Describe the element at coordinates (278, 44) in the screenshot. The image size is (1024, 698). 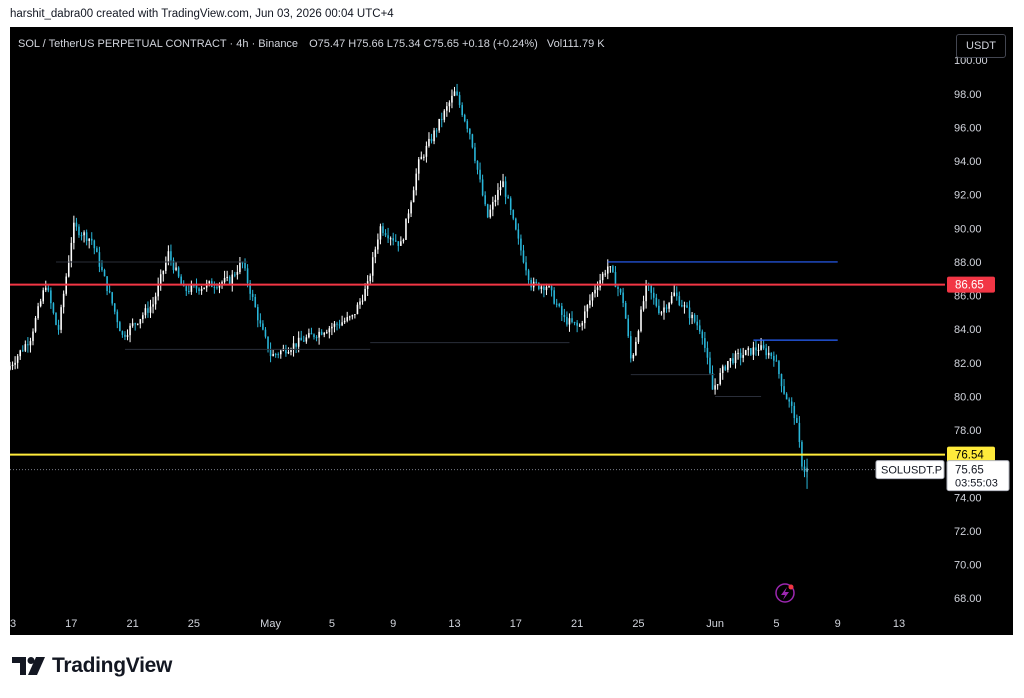
I see `legend-exchange: Binance` at that location.